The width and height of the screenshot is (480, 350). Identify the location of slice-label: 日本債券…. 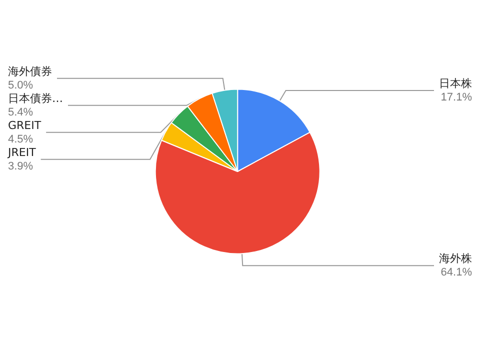
(35, 98).